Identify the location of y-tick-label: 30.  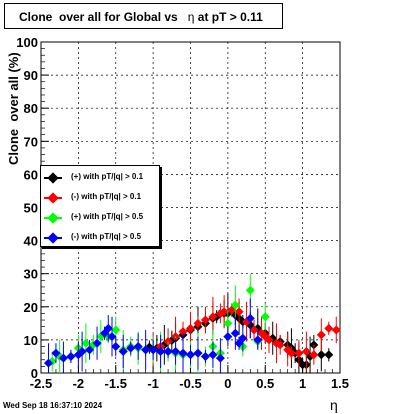
(31, 274).